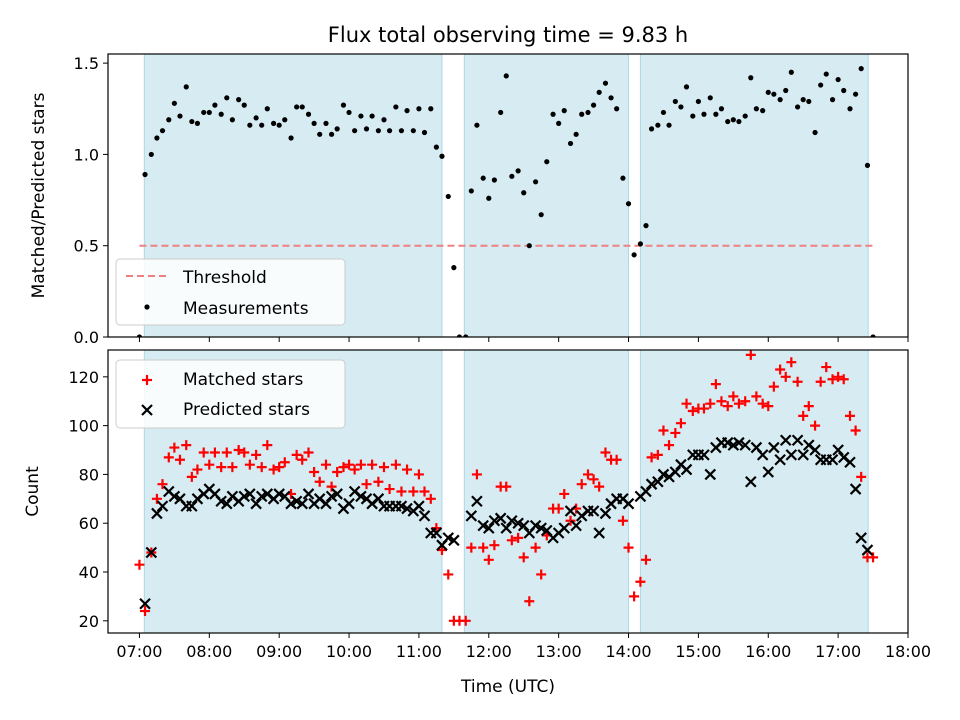  What do you see at coordinates (230, 394) in the screenshot?
I see `bottom-legend: Matched stars Predicted stars` at bounding box center [230, 394].